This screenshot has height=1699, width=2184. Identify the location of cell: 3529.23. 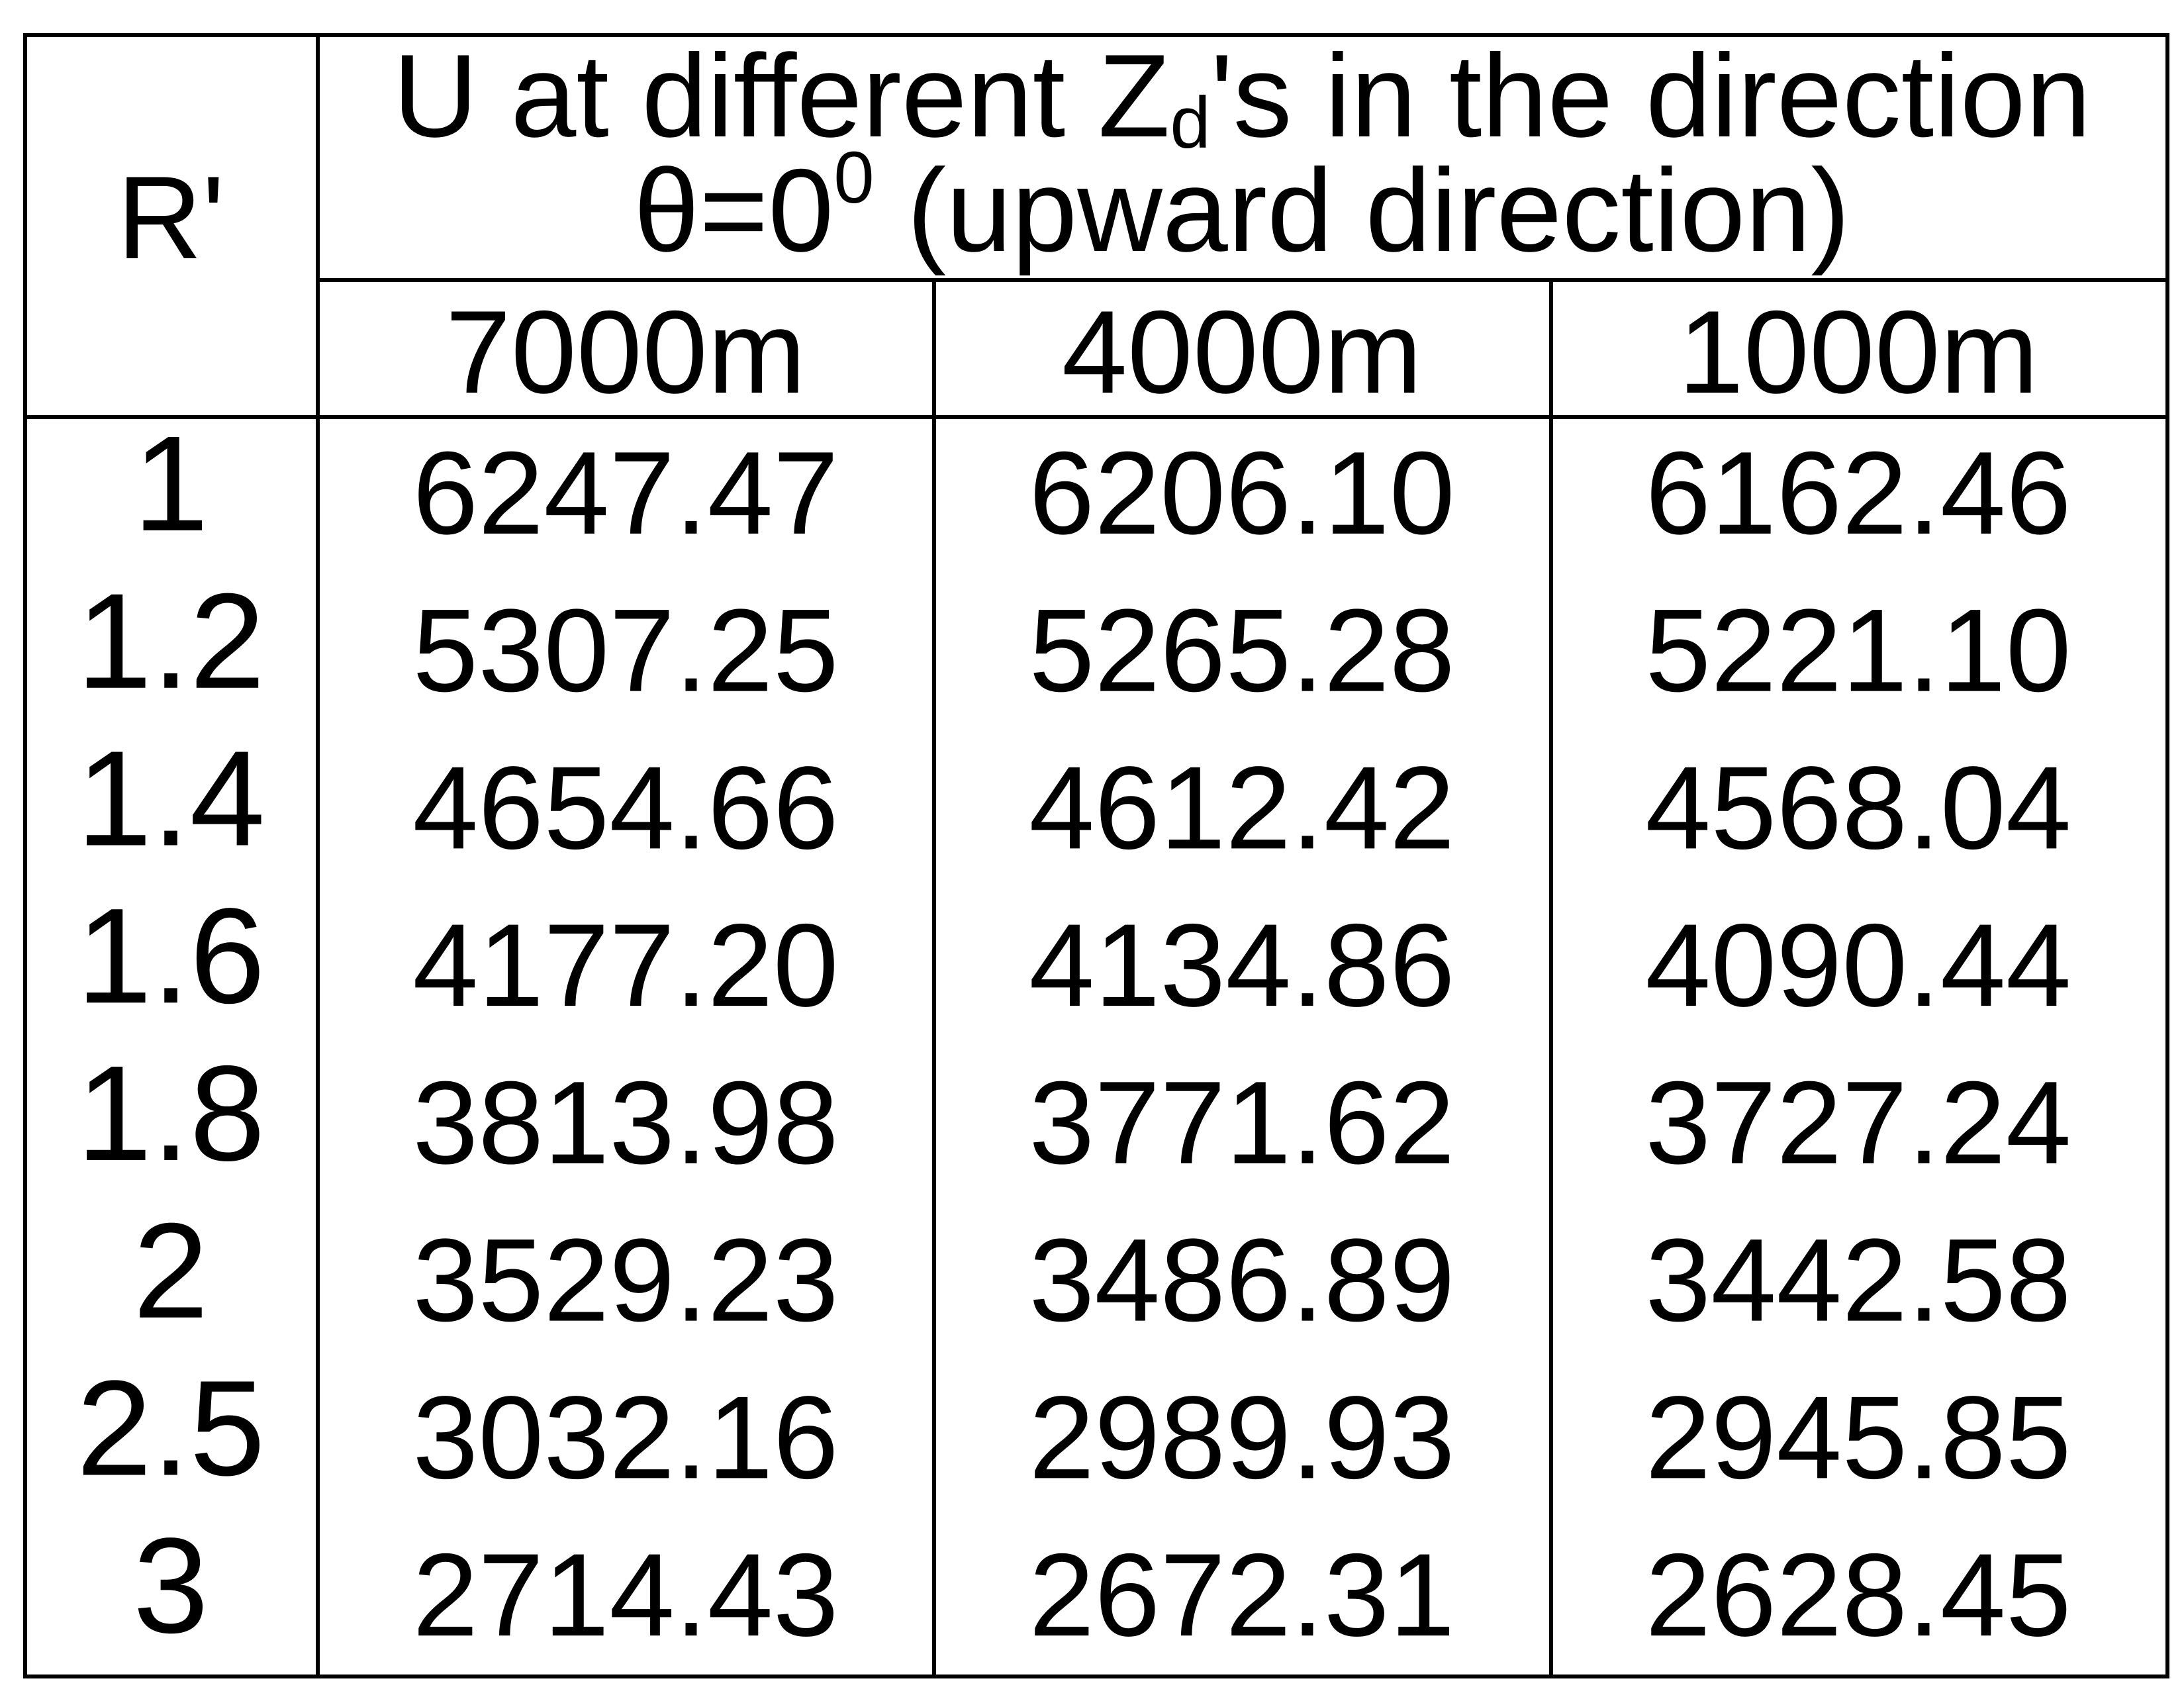
(625, 1280).